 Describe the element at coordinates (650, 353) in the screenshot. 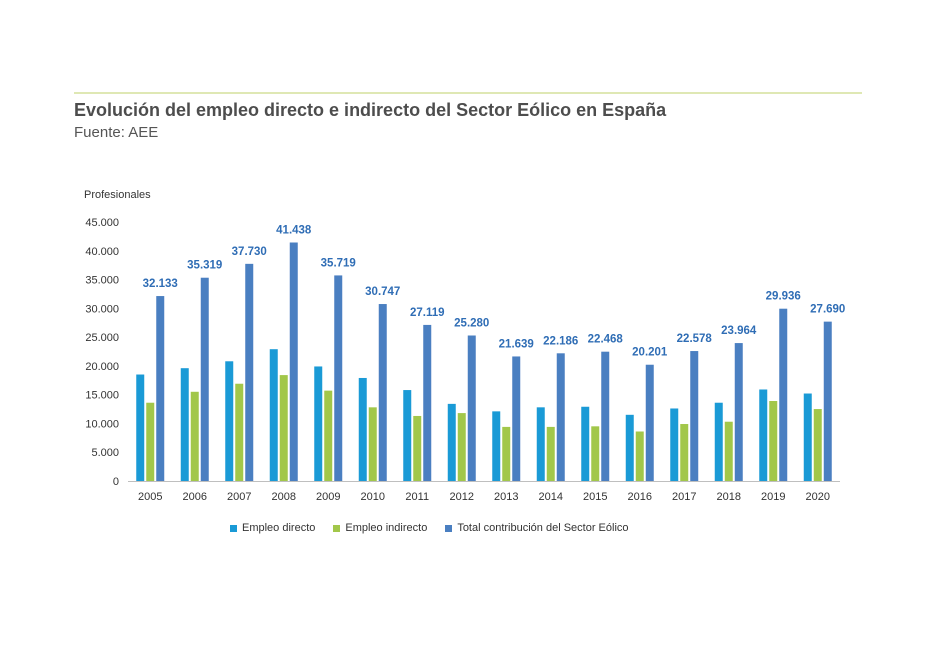

I see `total-data-label: 20.201` at that location.